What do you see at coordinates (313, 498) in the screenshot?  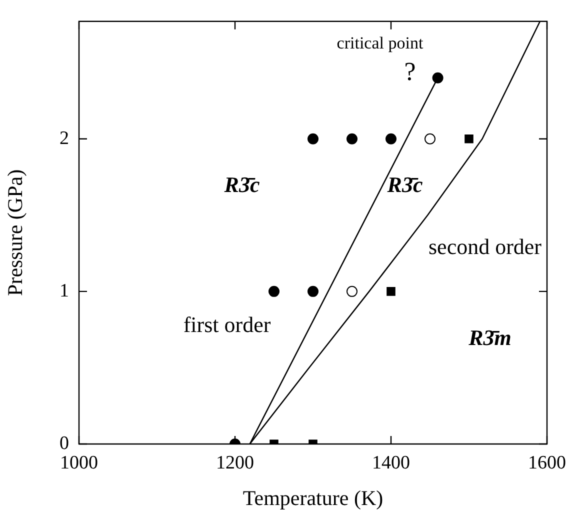 I see `x-axis-title: Temperature (K)` at bounding box center [313, 498].